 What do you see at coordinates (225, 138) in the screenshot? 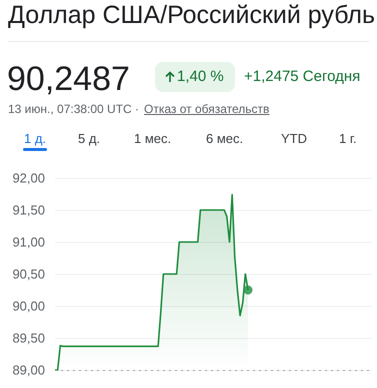
I see `text: 6 мес.` at bounding box center [225, 138].